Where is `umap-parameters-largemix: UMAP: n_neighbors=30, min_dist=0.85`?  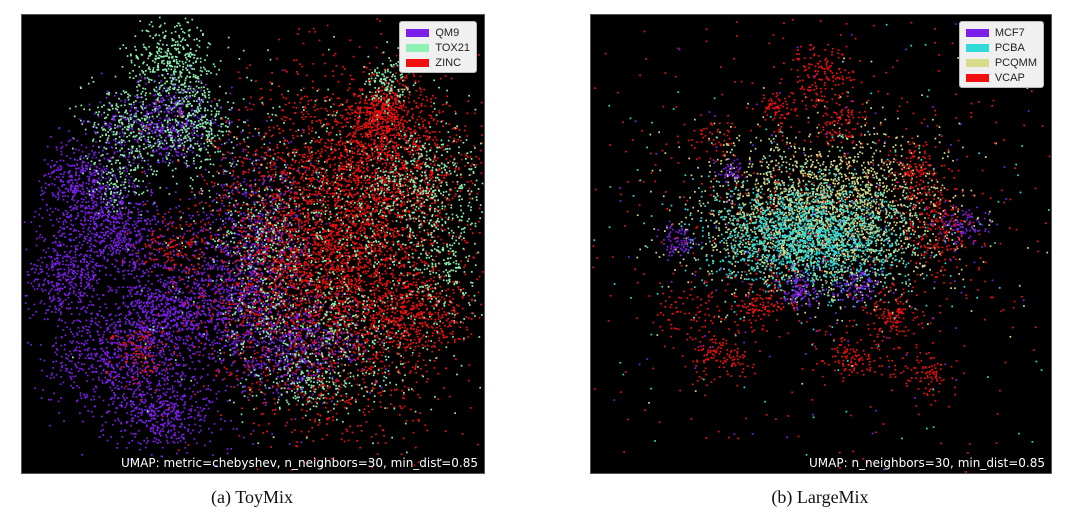 umap-parameters-largemix: UMAP: n_neighbors=30, min_dist=0.85 is located at coordinates (927, 463).